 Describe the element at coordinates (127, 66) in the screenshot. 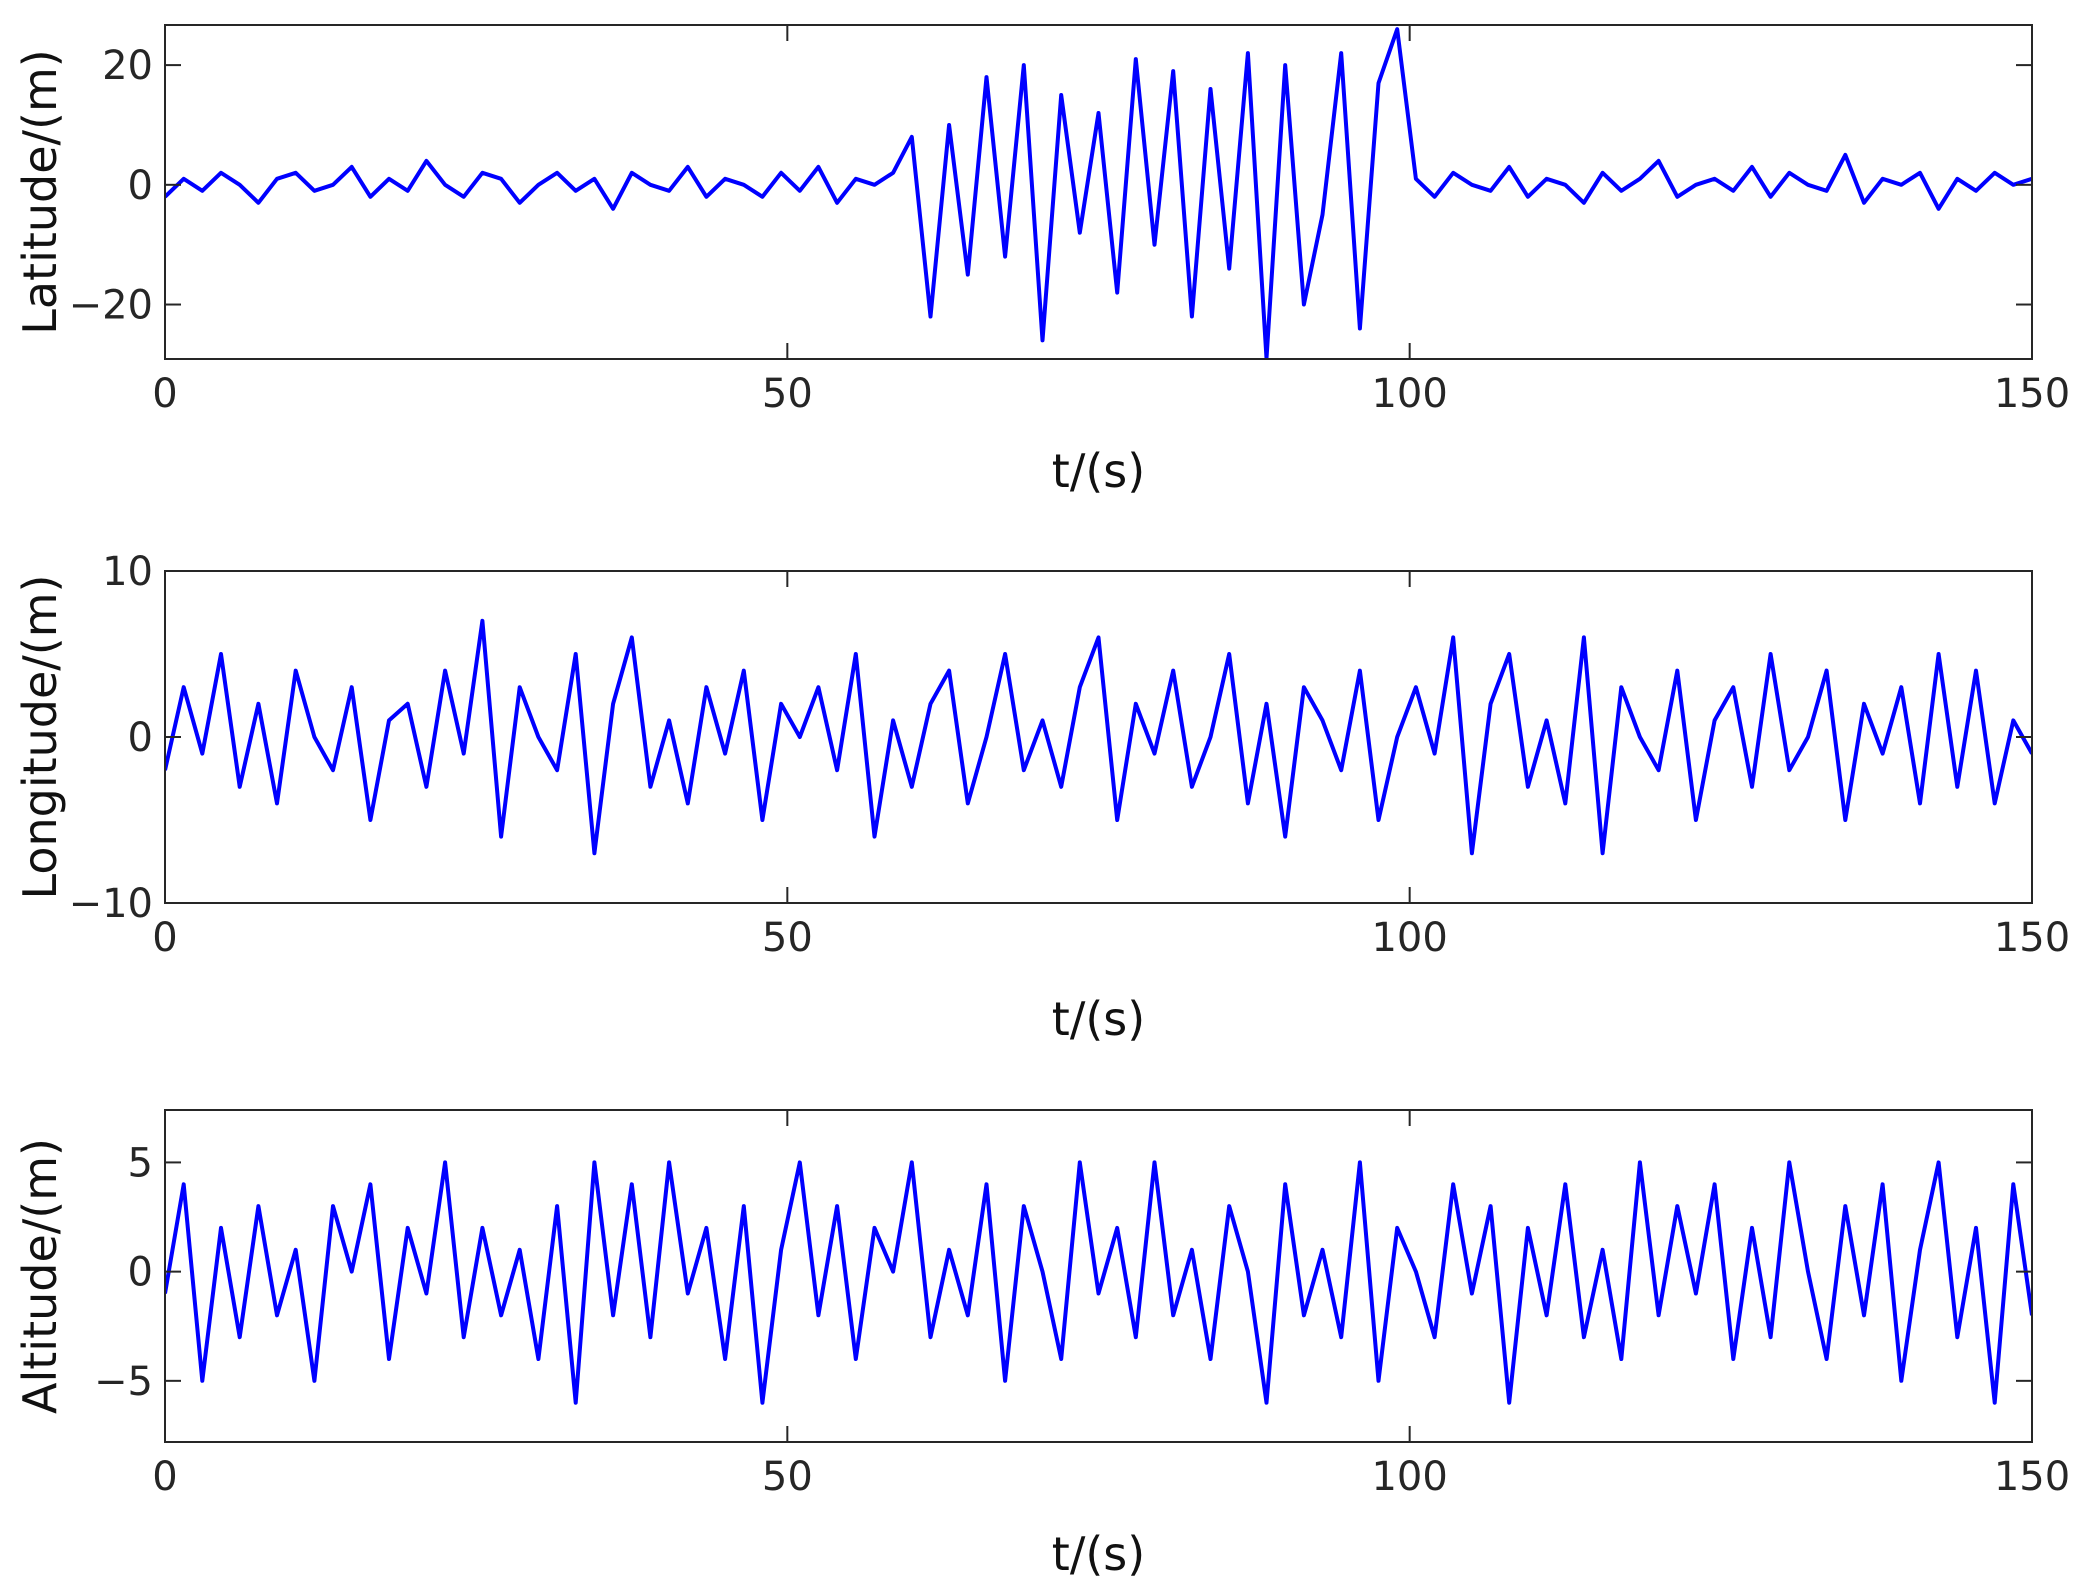

I see `y-tick-label: 20` at that location.